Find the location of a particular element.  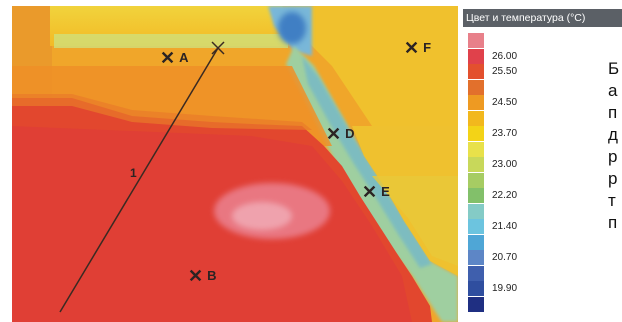

legend-value: 26.00 is located at coordinates (505, 56).